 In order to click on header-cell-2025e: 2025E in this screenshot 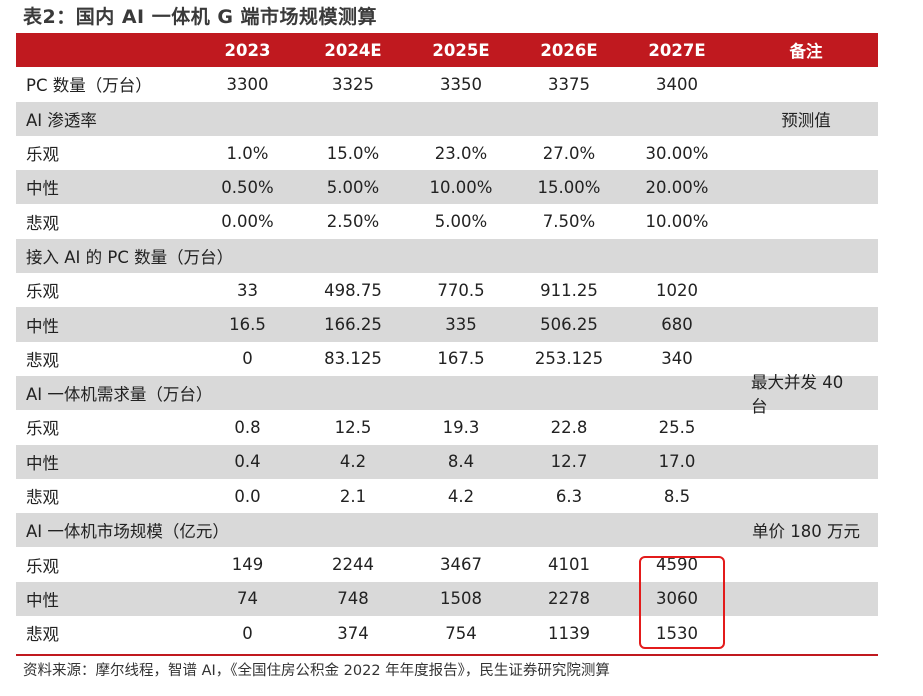, I will do `click(461, 50)`.